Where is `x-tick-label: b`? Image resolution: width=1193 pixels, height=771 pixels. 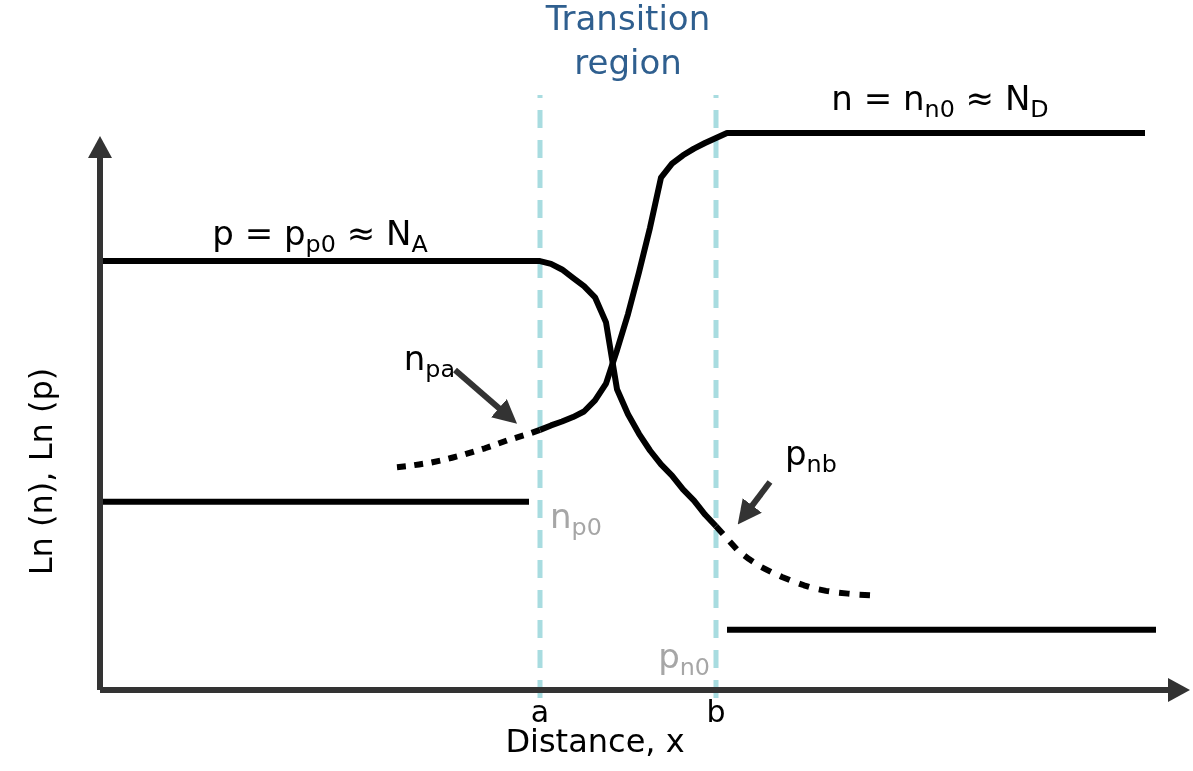
x-tick-label: b is located at coordinates (716, 711).